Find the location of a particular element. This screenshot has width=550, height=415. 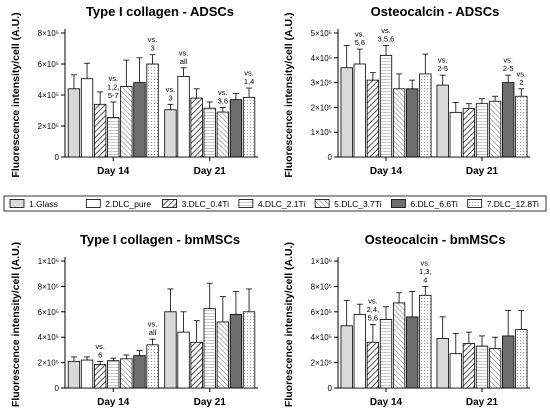

legend-label: 5.DLC_3.7Ti is located at coordinates (358, 204).